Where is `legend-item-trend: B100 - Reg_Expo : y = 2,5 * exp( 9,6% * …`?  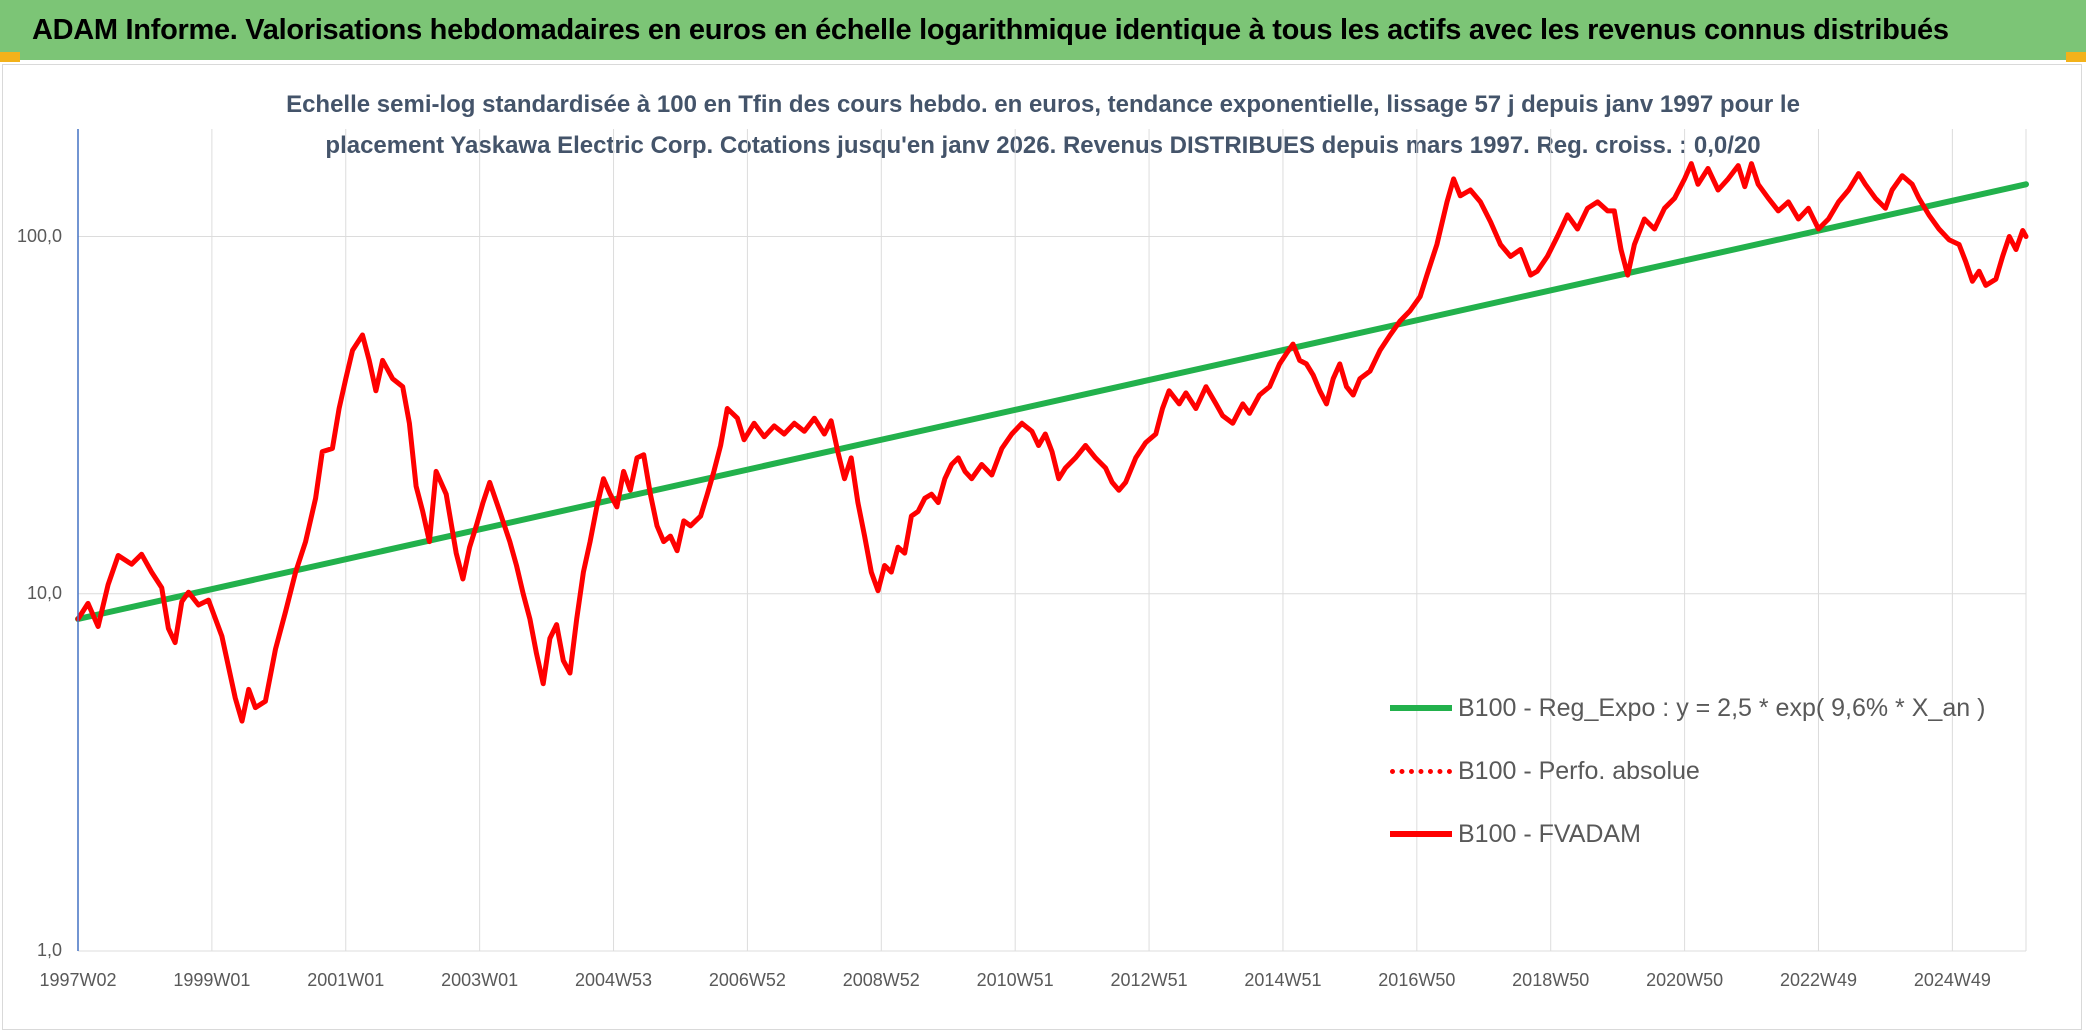
legend-item-trend: B100 - Reg_Expo : y = 2,5 * exp( 9,6% * … is located at coordinates (1687, 708).